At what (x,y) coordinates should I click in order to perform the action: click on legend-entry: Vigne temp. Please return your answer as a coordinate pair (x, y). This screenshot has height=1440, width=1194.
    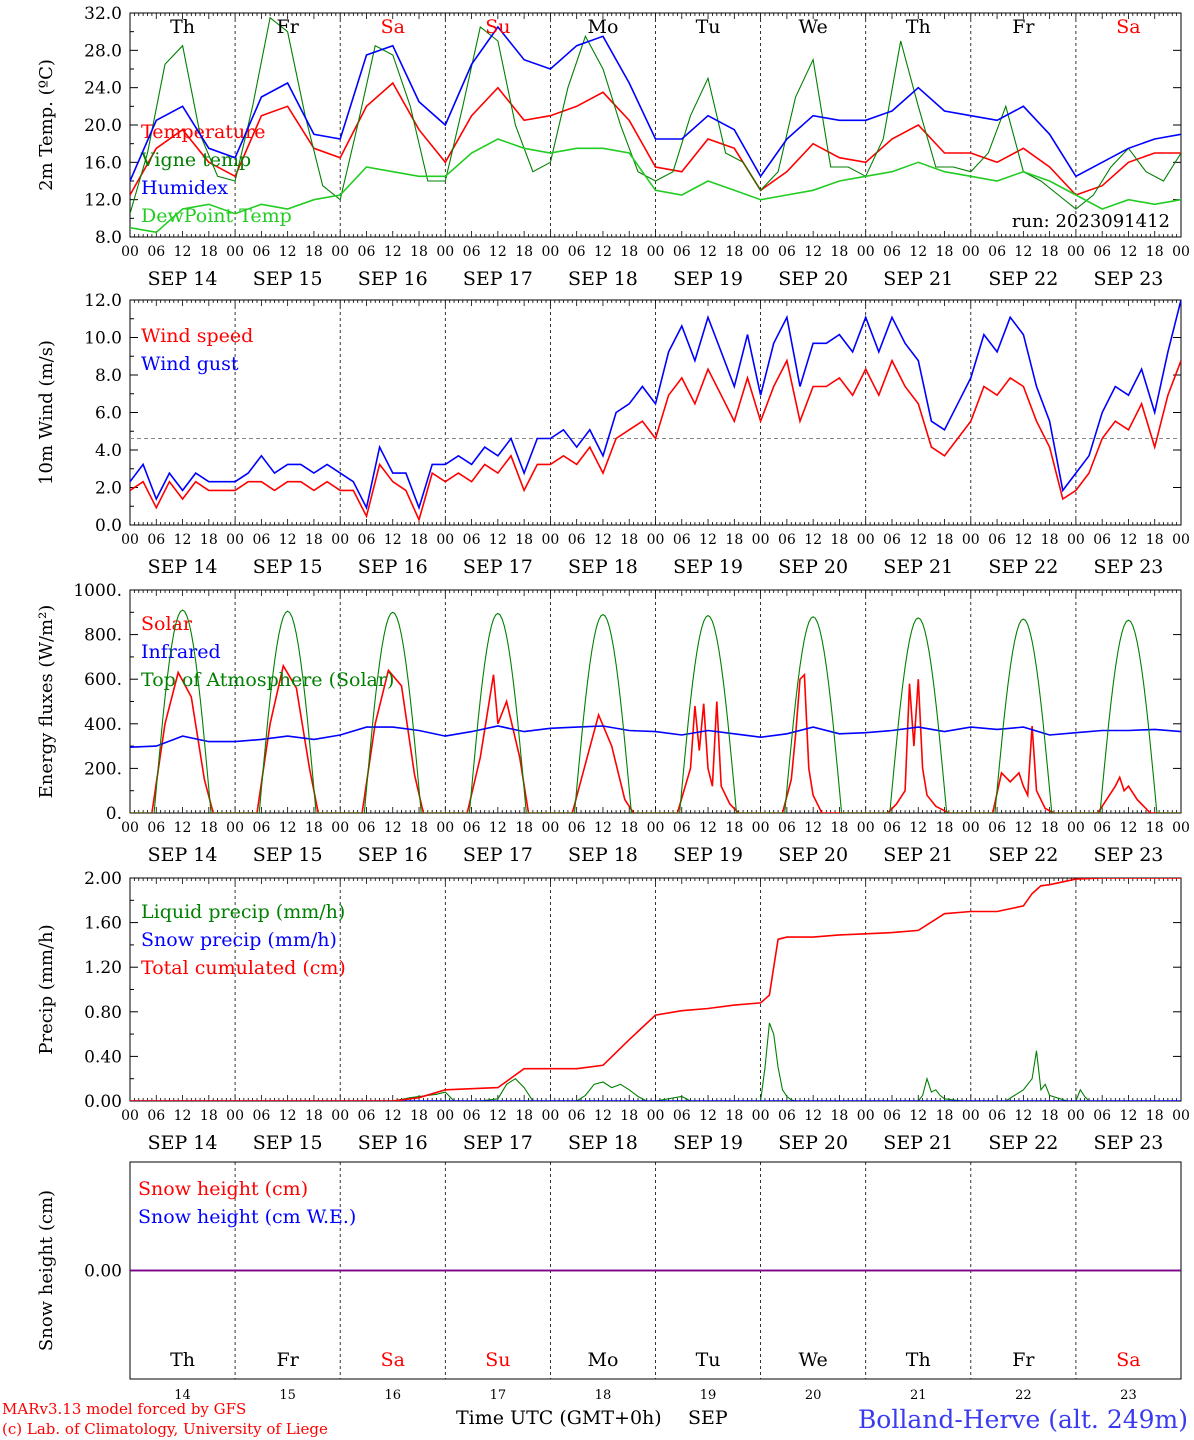
    Looking at the image, I should click on (195, 160).